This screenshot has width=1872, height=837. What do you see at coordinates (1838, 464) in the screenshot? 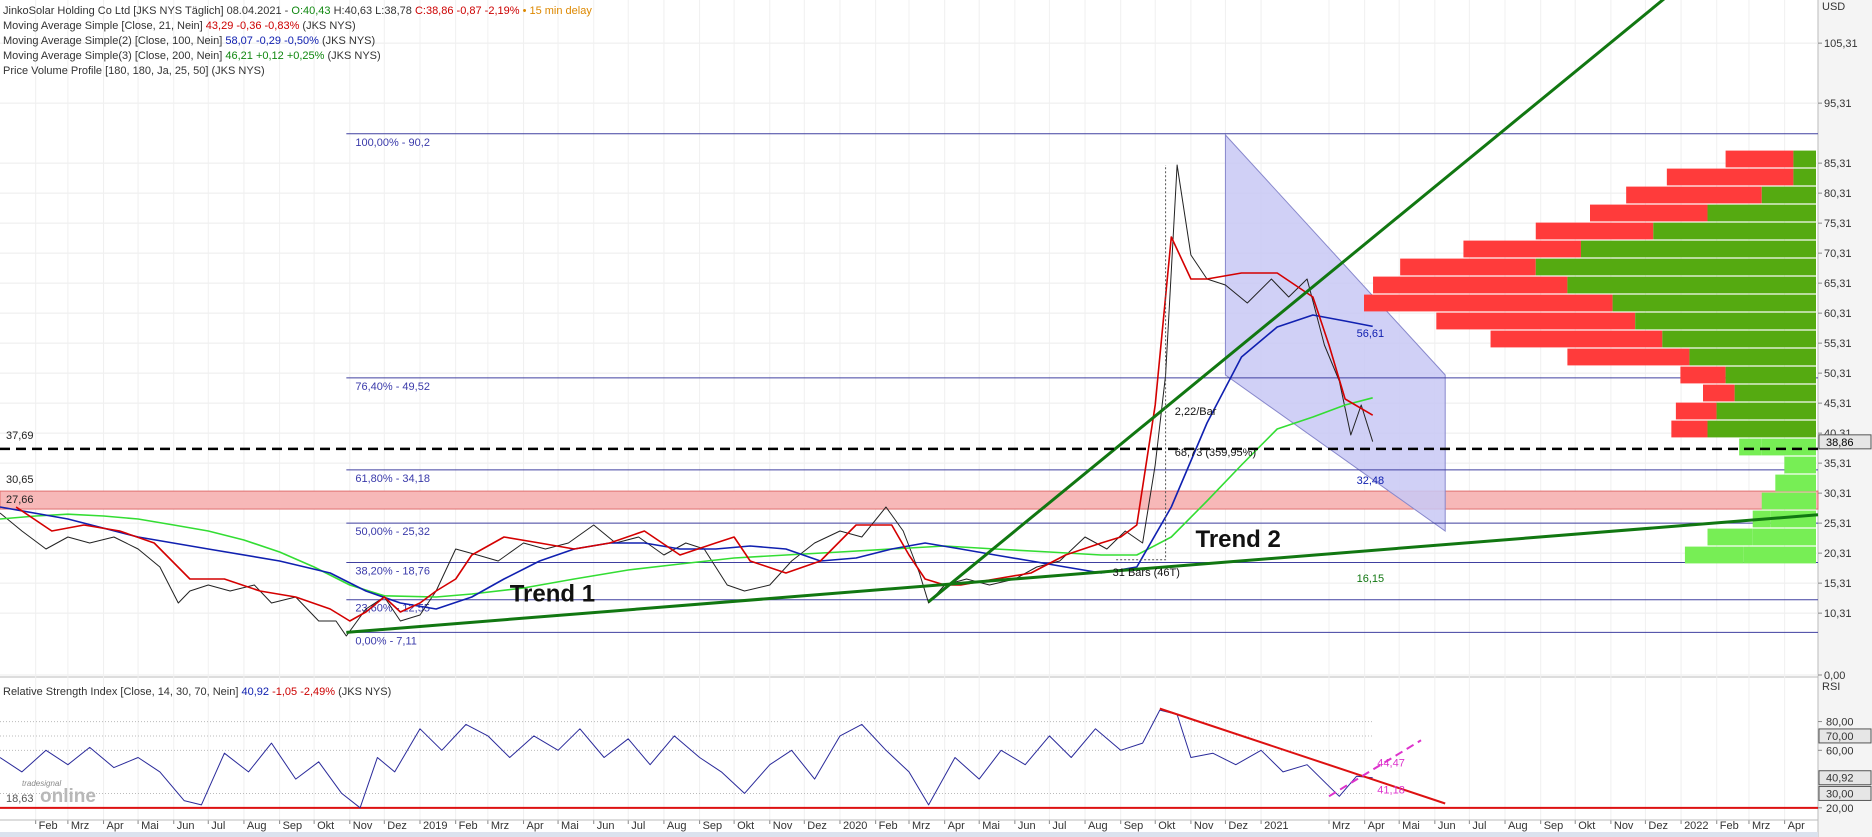
I see `y-tick-label: 35,31` at bounding box center [1838, 464].